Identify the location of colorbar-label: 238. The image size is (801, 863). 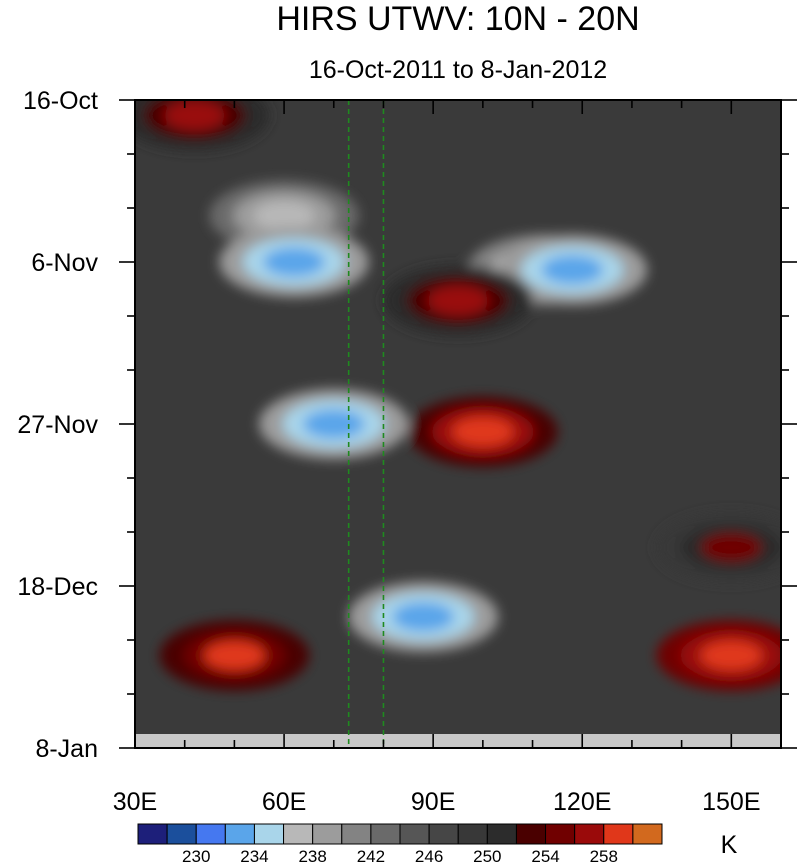
(312, 855).